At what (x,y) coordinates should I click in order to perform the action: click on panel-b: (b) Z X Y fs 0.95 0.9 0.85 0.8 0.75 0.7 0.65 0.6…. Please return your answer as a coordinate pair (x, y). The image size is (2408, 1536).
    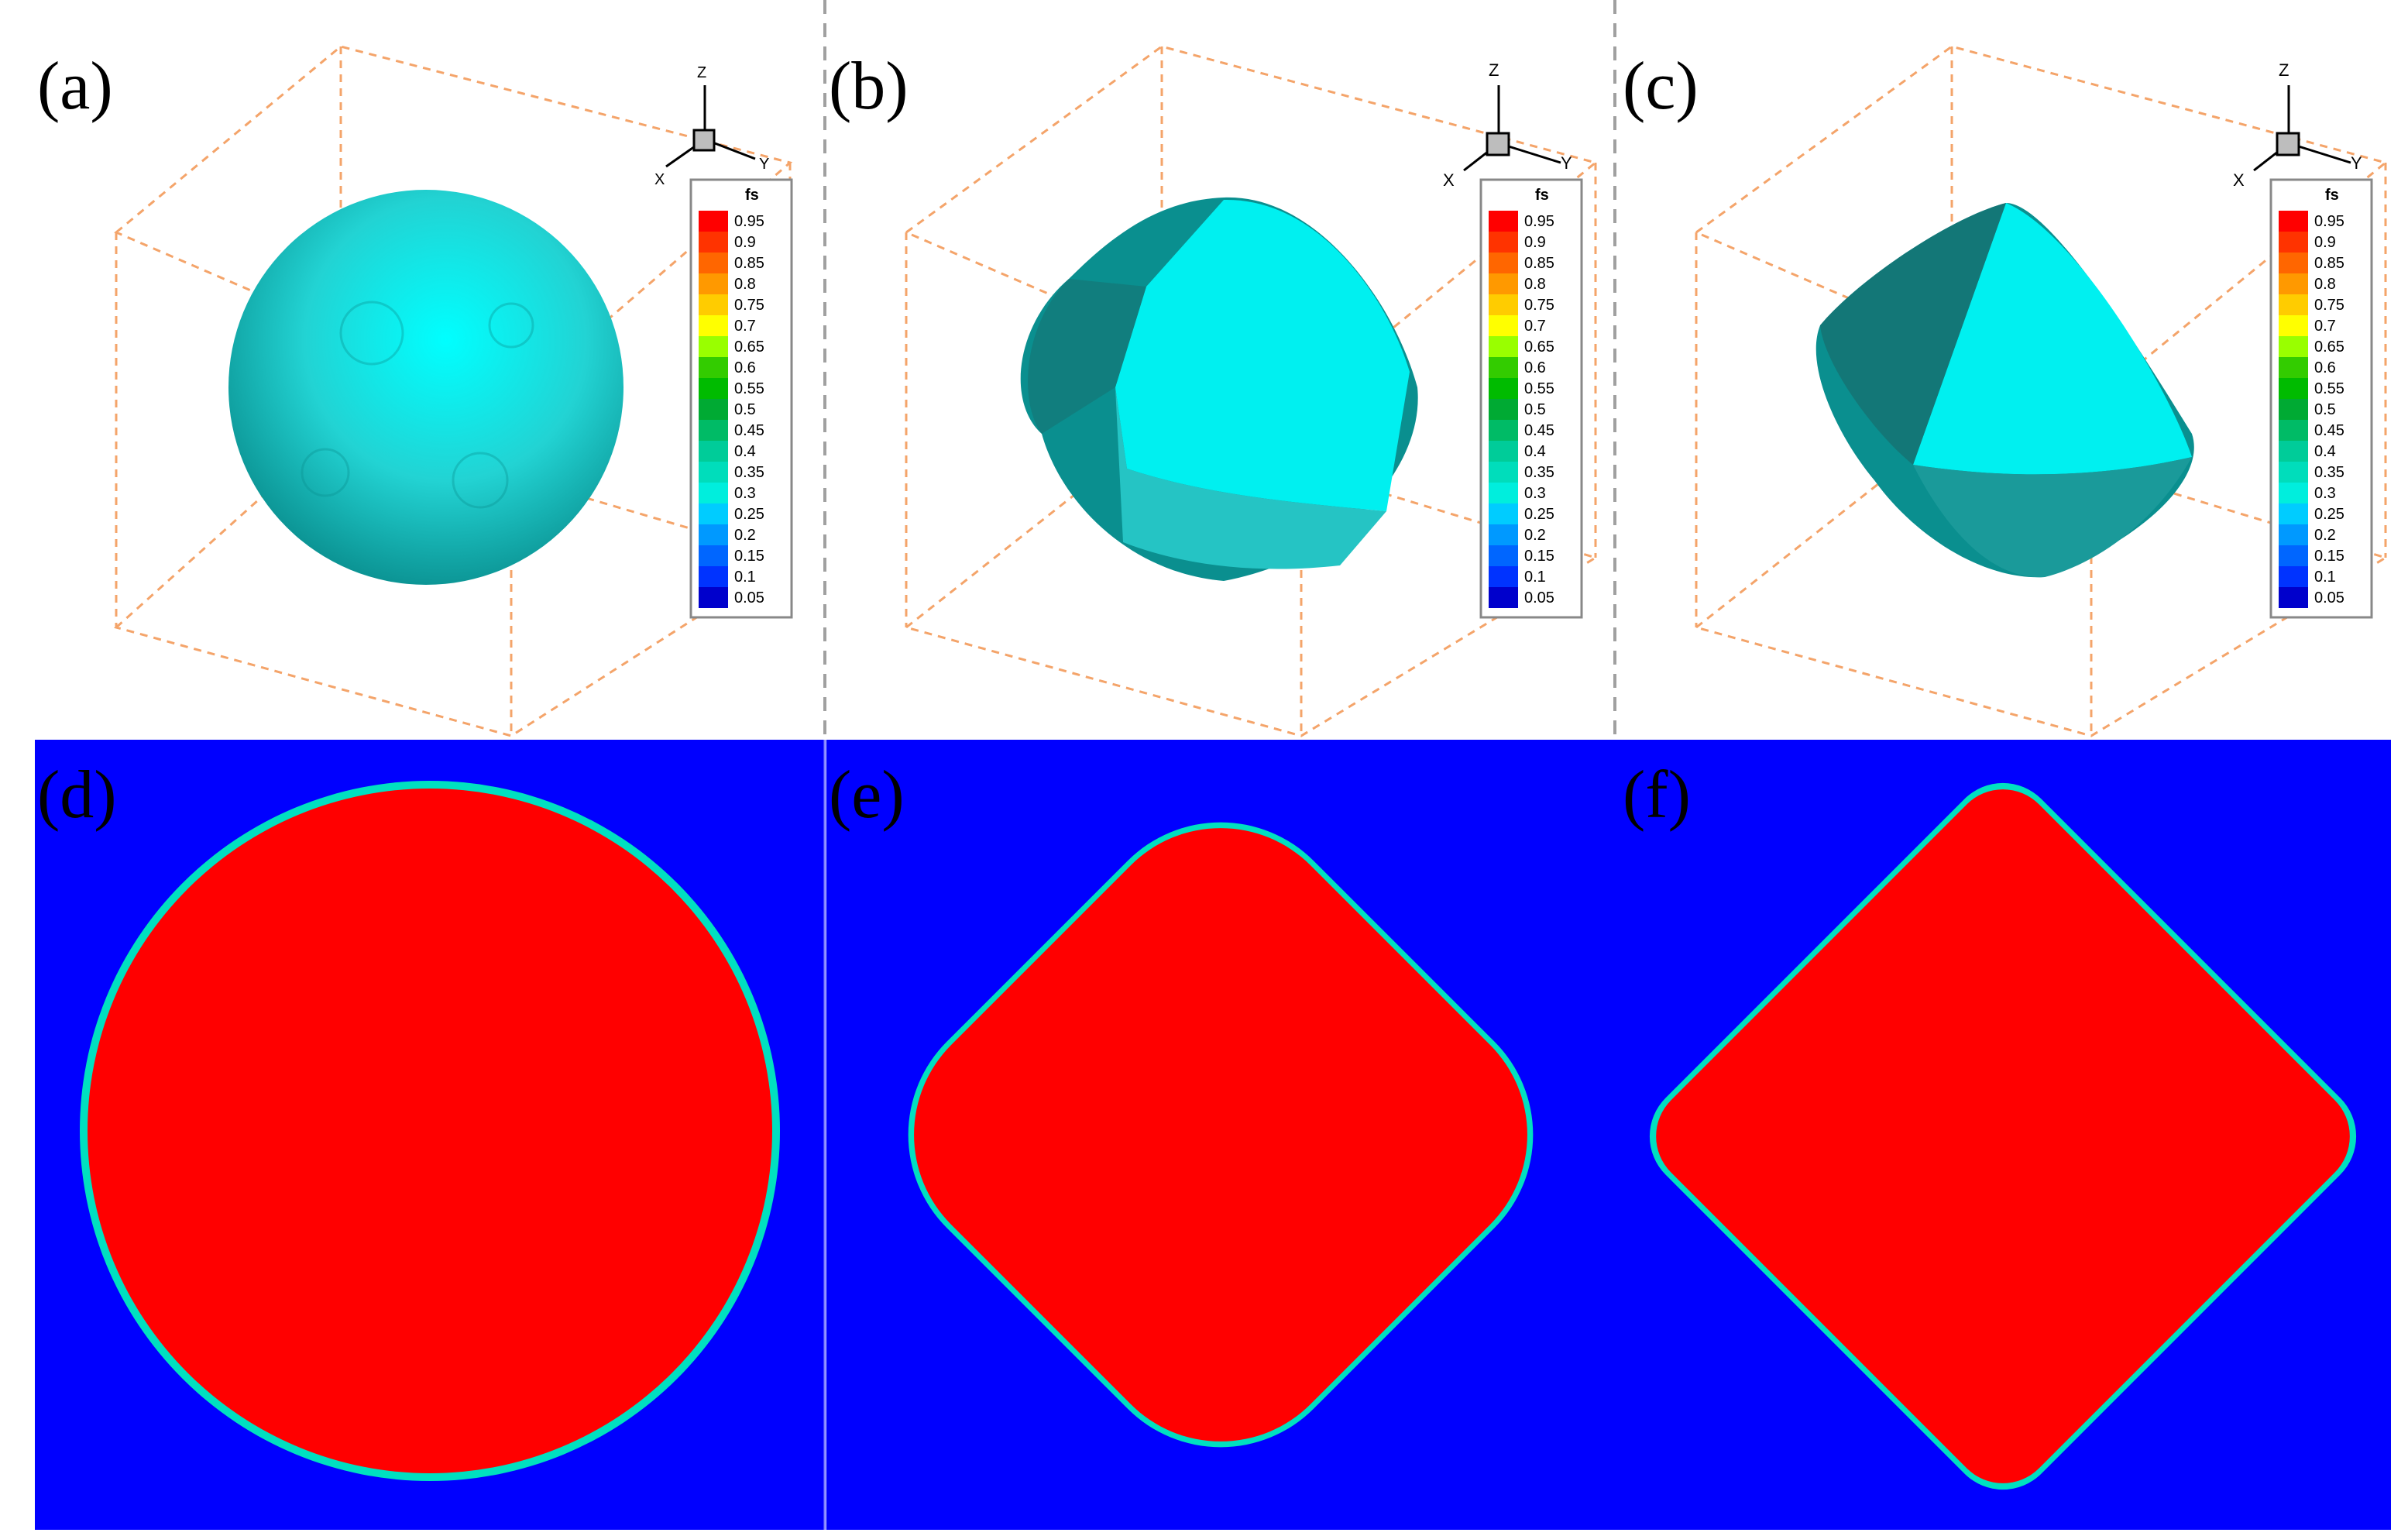
    Looking at the image, I should click on (1214, 391).